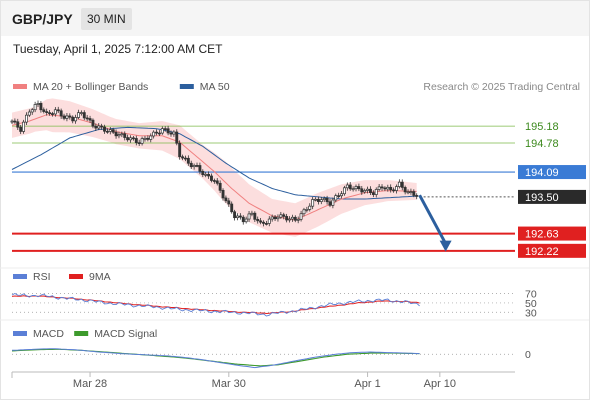  I want to click on level-label-192.22: 192.22, so click(542, 252).